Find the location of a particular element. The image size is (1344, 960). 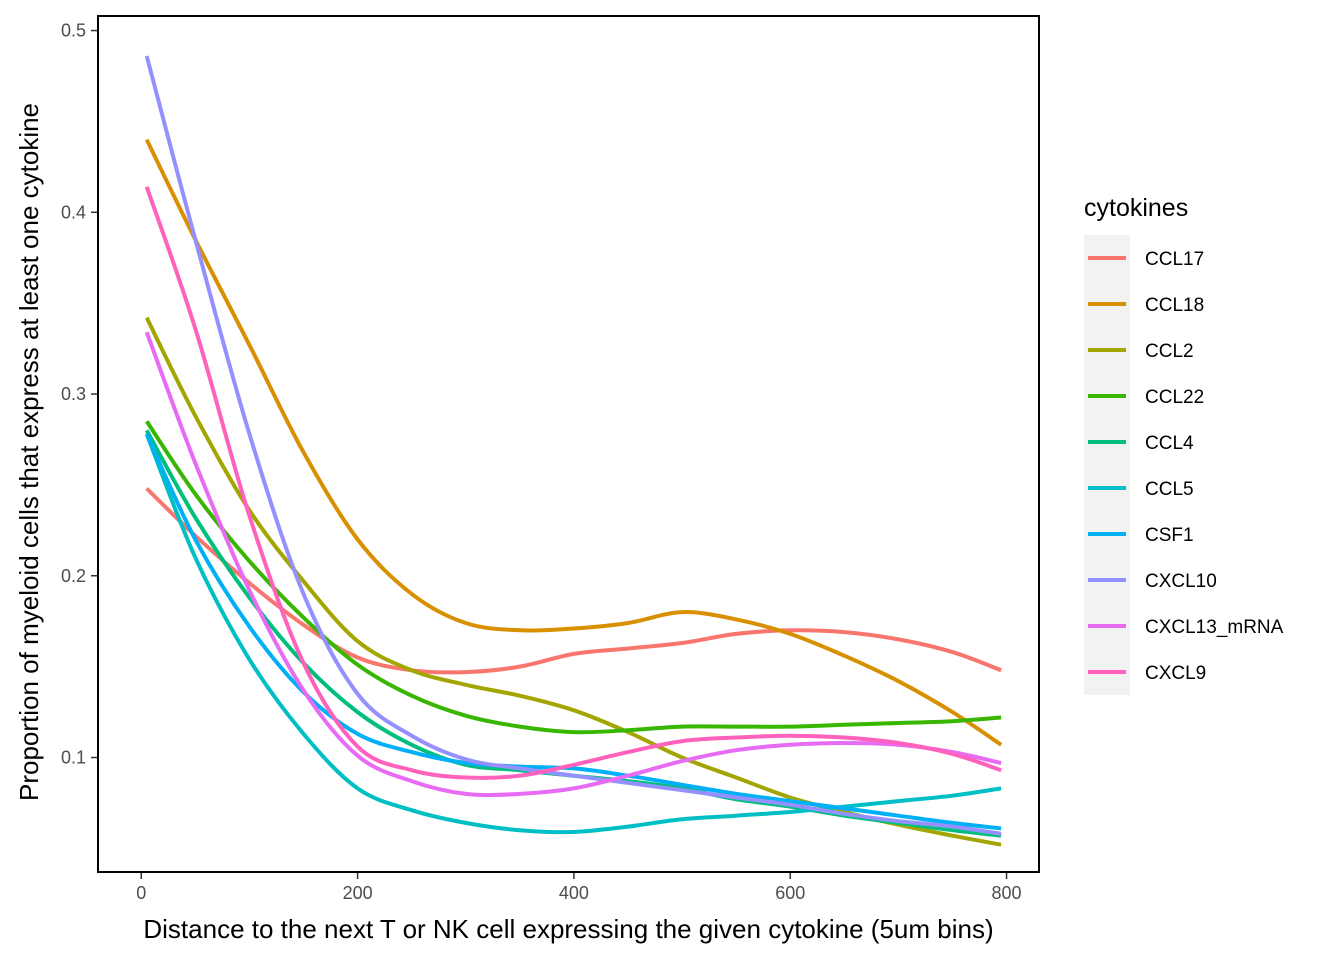

legend-label: CCL22 is located at coordinates (1174, 397).